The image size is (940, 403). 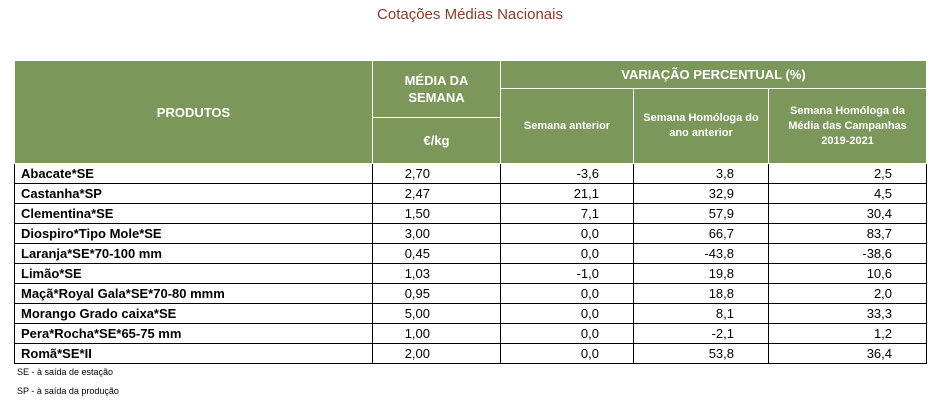 What do you see at coordinates (847, 313) in the screenshot?
I see `cell-homologa-media: 33,3` at bounding box center [847, 313].